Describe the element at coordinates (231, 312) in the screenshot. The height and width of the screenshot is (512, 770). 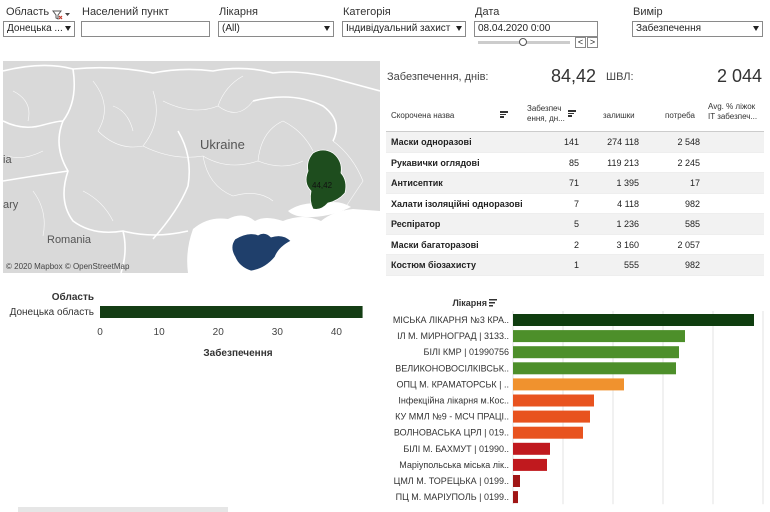
I see `oblast-bar` at that location.